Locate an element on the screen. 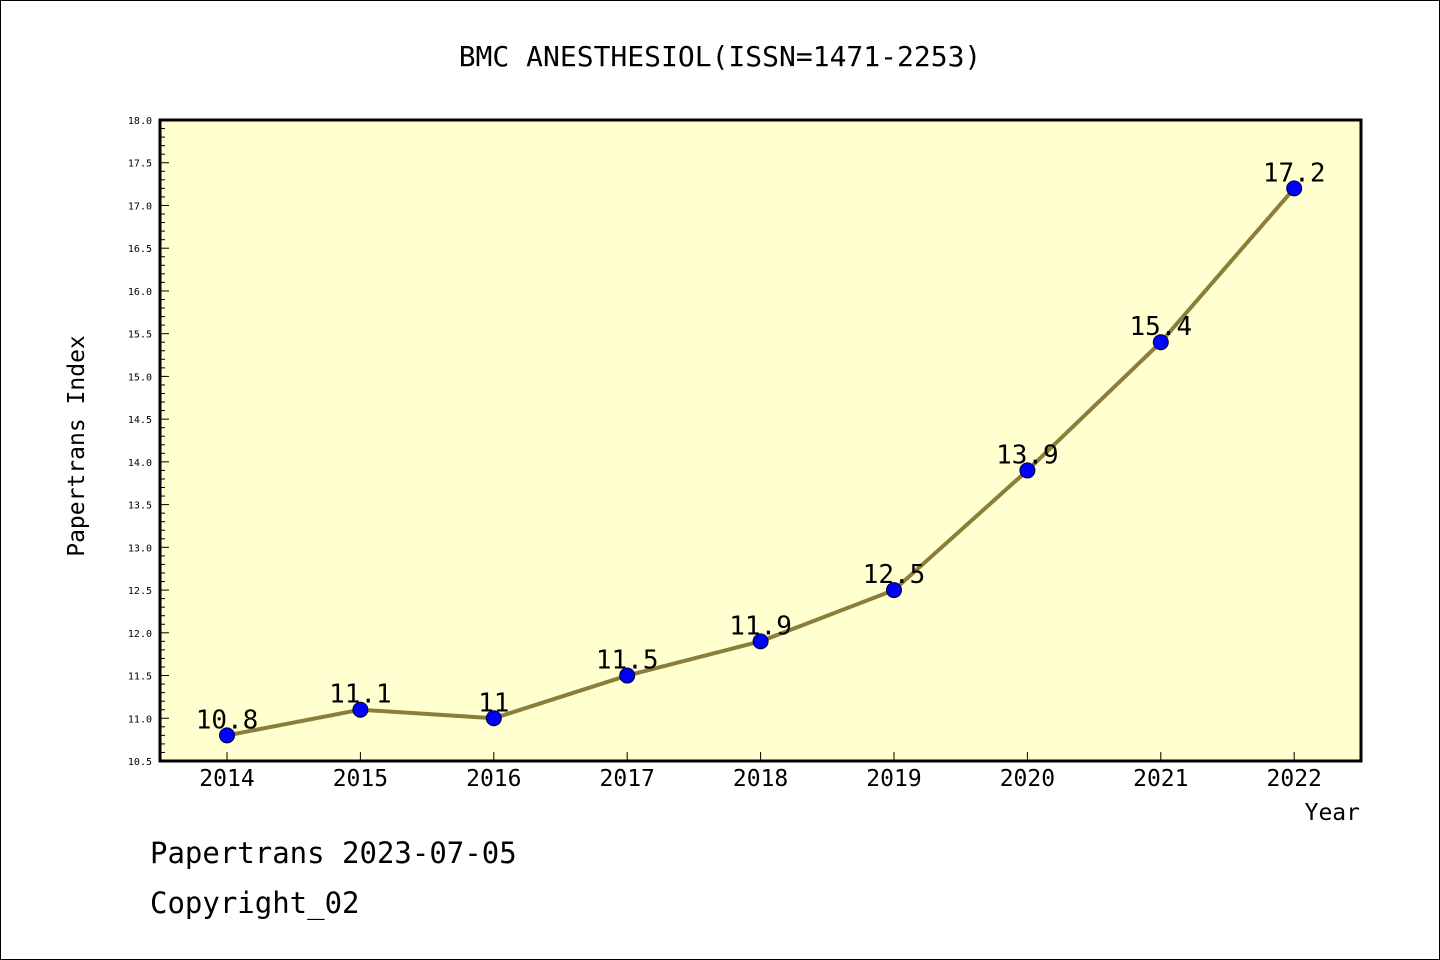 The width and height of the screenshot is (1440, 960). x-tick-label: 2017 is located at coordinates (627, 779).